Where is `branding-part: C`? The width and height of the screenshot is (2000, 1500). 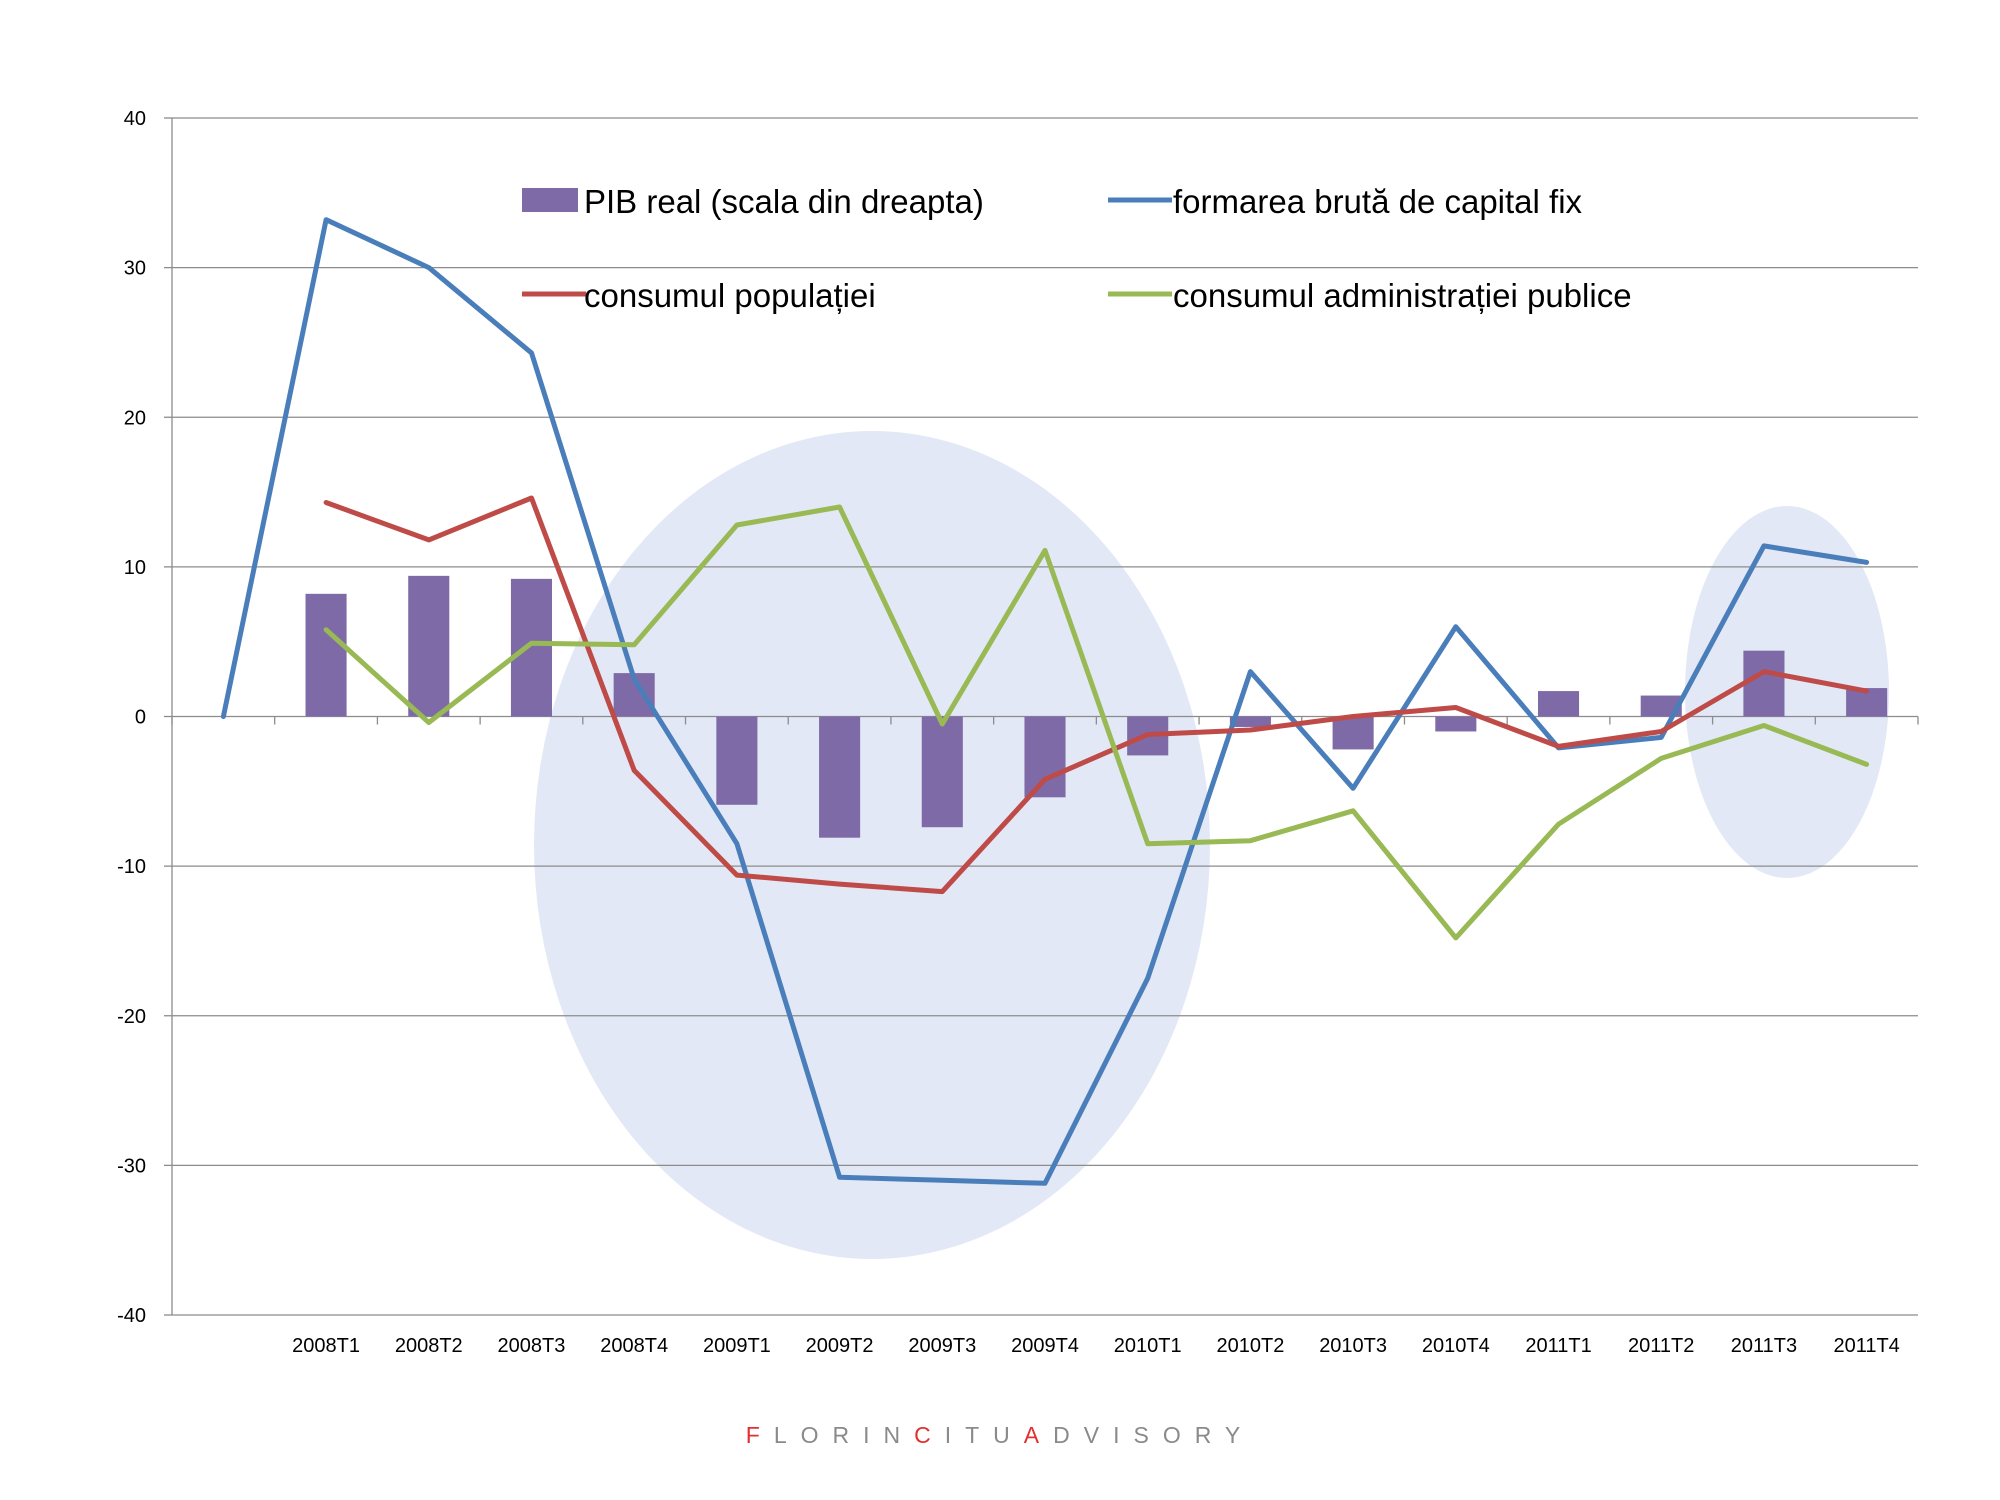 branding-part: C is located at coordinates (929, 1435).